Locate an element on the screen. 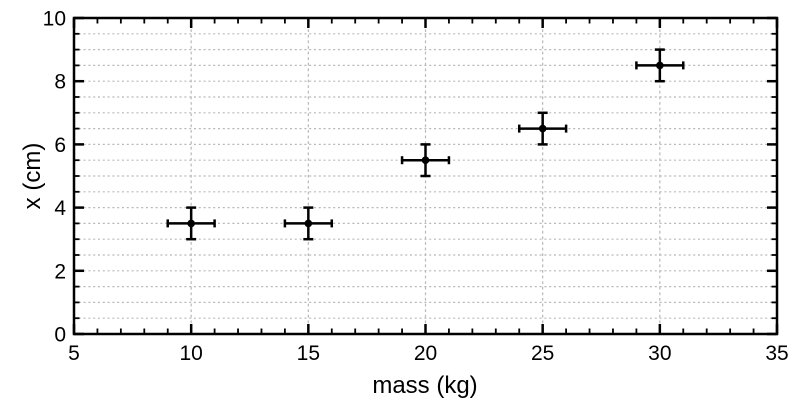 The width and height of the screenshot is (800, 400). x-tick-label: 25 is located at coordinates (542, 353).